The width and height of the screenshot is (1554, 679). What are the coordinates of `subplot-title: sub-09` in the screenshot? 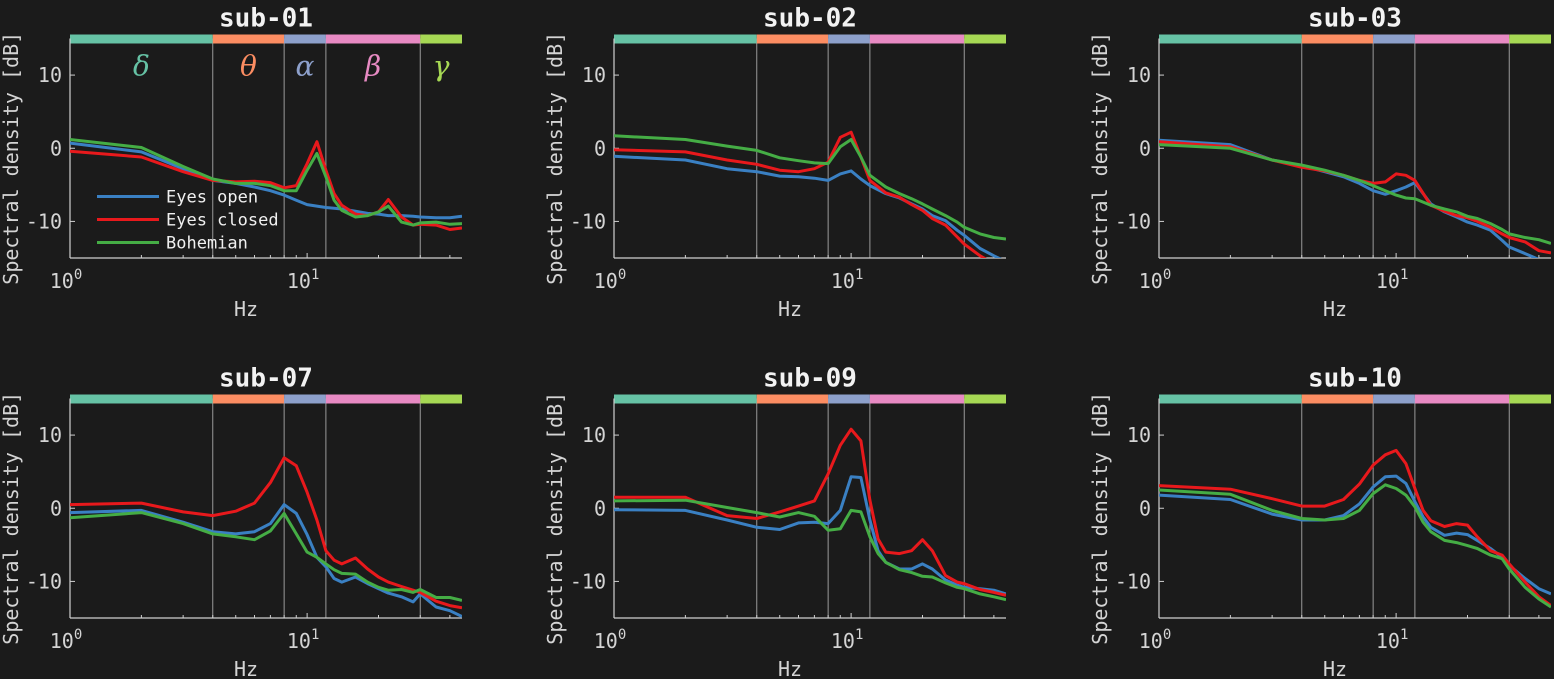 It's located at (810, 379).